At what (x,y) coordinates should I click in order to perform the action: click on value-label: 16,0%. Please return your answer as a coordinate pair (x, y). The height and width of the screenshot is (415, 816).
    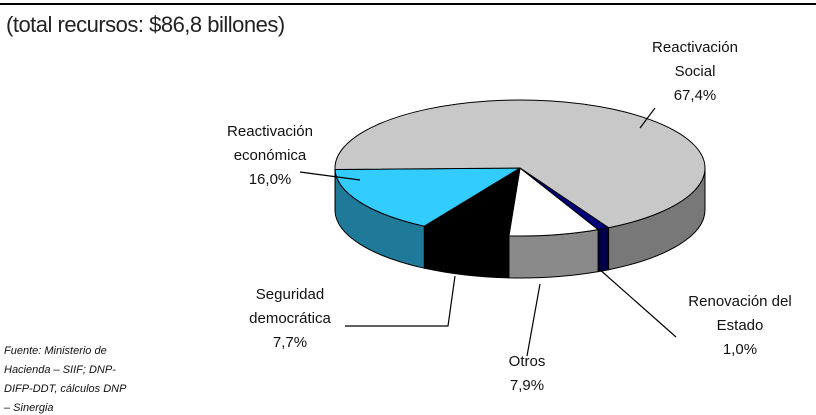
    Looking at the image, I should click on (270, 179).